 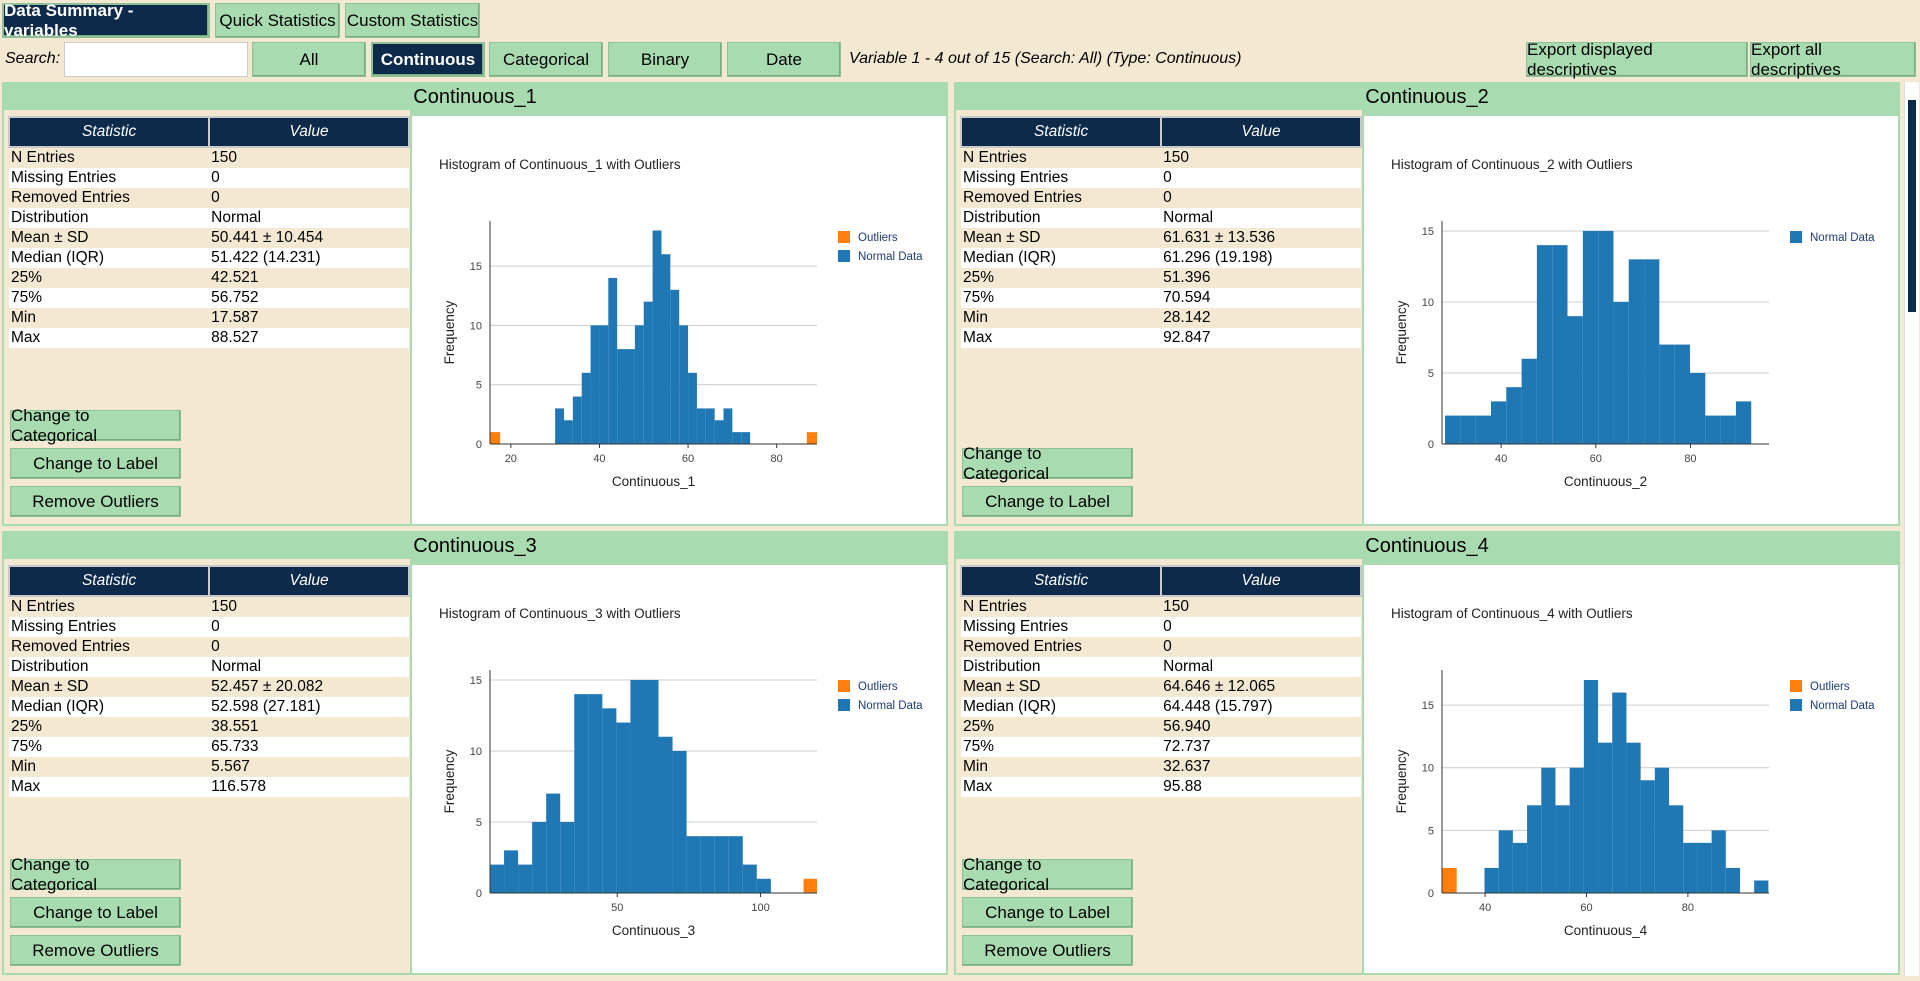 I want to click on search-label: Search:, so click(x=33, y=58).